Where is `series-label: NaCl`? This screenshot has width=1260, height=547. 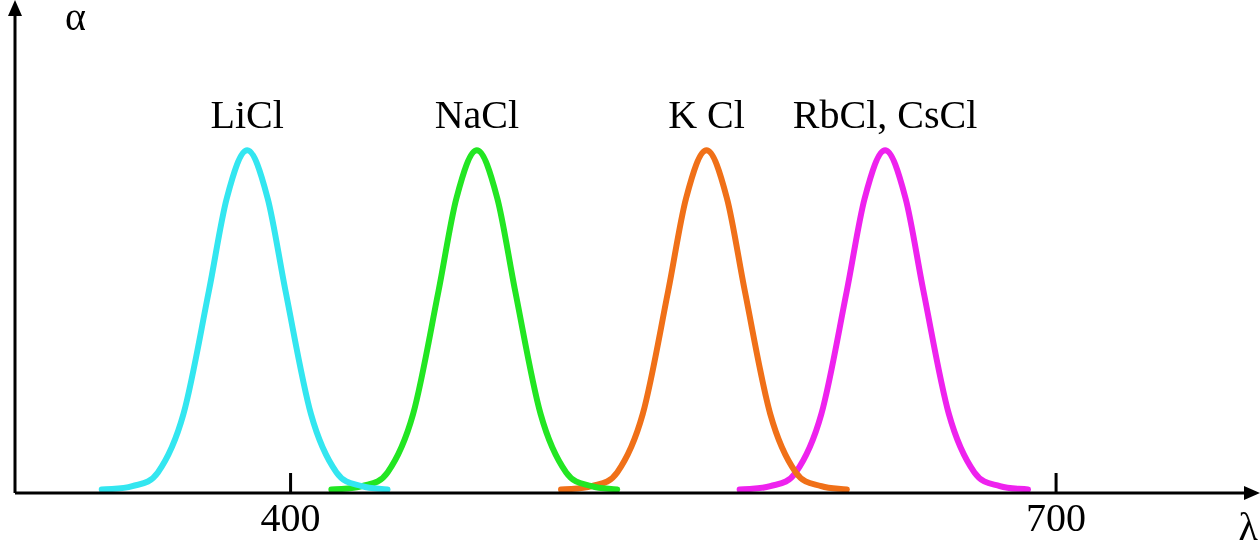
series-label: NaCl is located at coordinates (477, 115).